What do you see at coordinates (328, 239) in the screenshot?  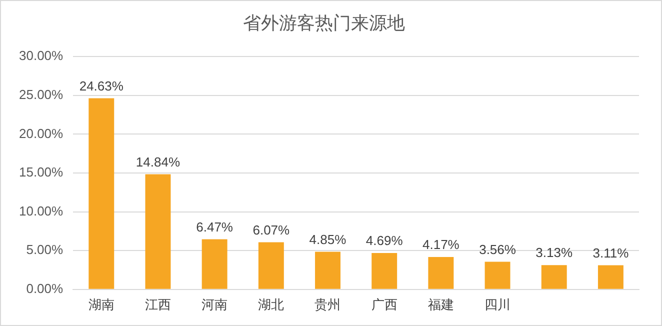 I see `data-label: 4.85%` at bounding box center [328, 239].